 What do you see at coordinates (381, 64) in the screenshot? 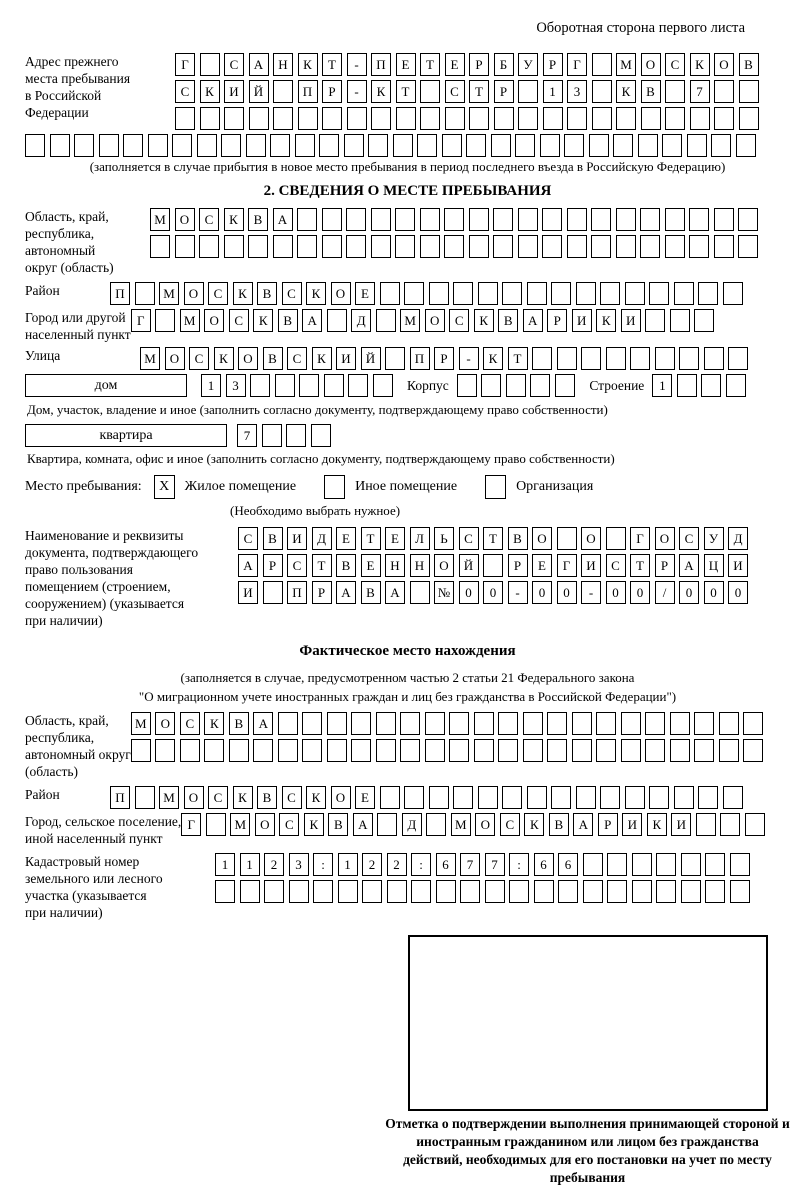
I see `char-cell: П` at bounding box center [381, 64].